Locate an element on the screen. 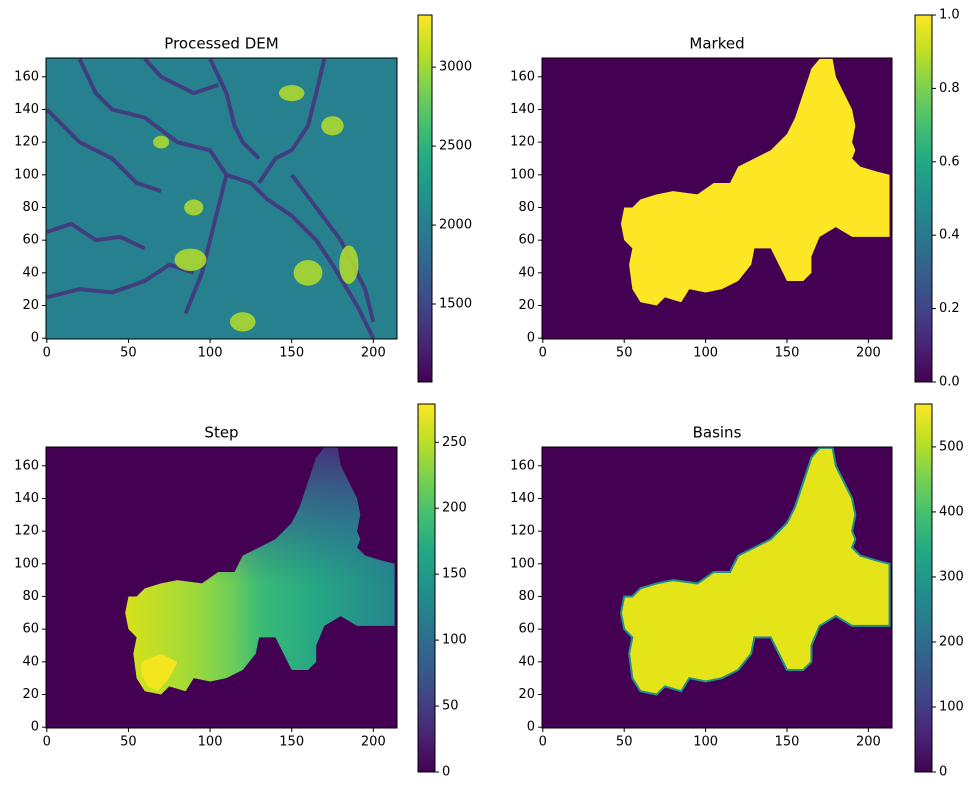 The height and width of the screenshot is (790, 978). colorbar-tick-label: 0.6 is located at coordinates (949, 161).